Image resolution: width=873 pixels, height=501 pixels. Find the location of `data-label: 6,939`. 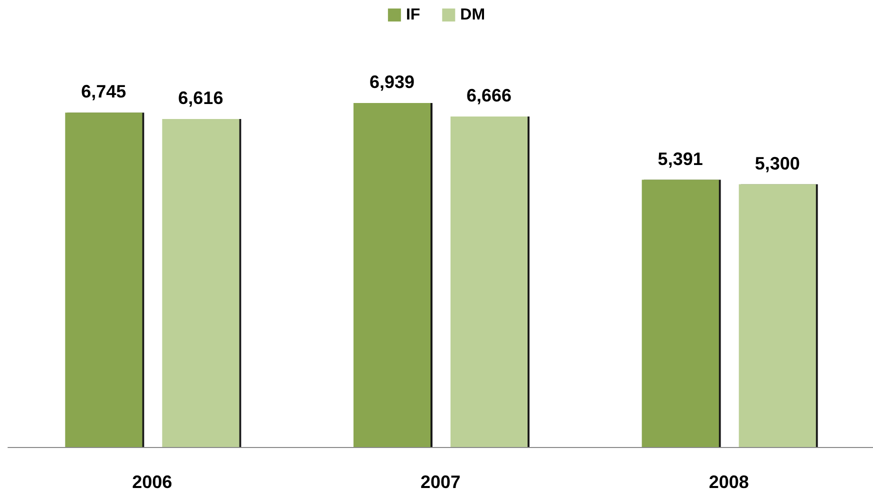

data-label: 6,939 is located at coordinates (392, 82).